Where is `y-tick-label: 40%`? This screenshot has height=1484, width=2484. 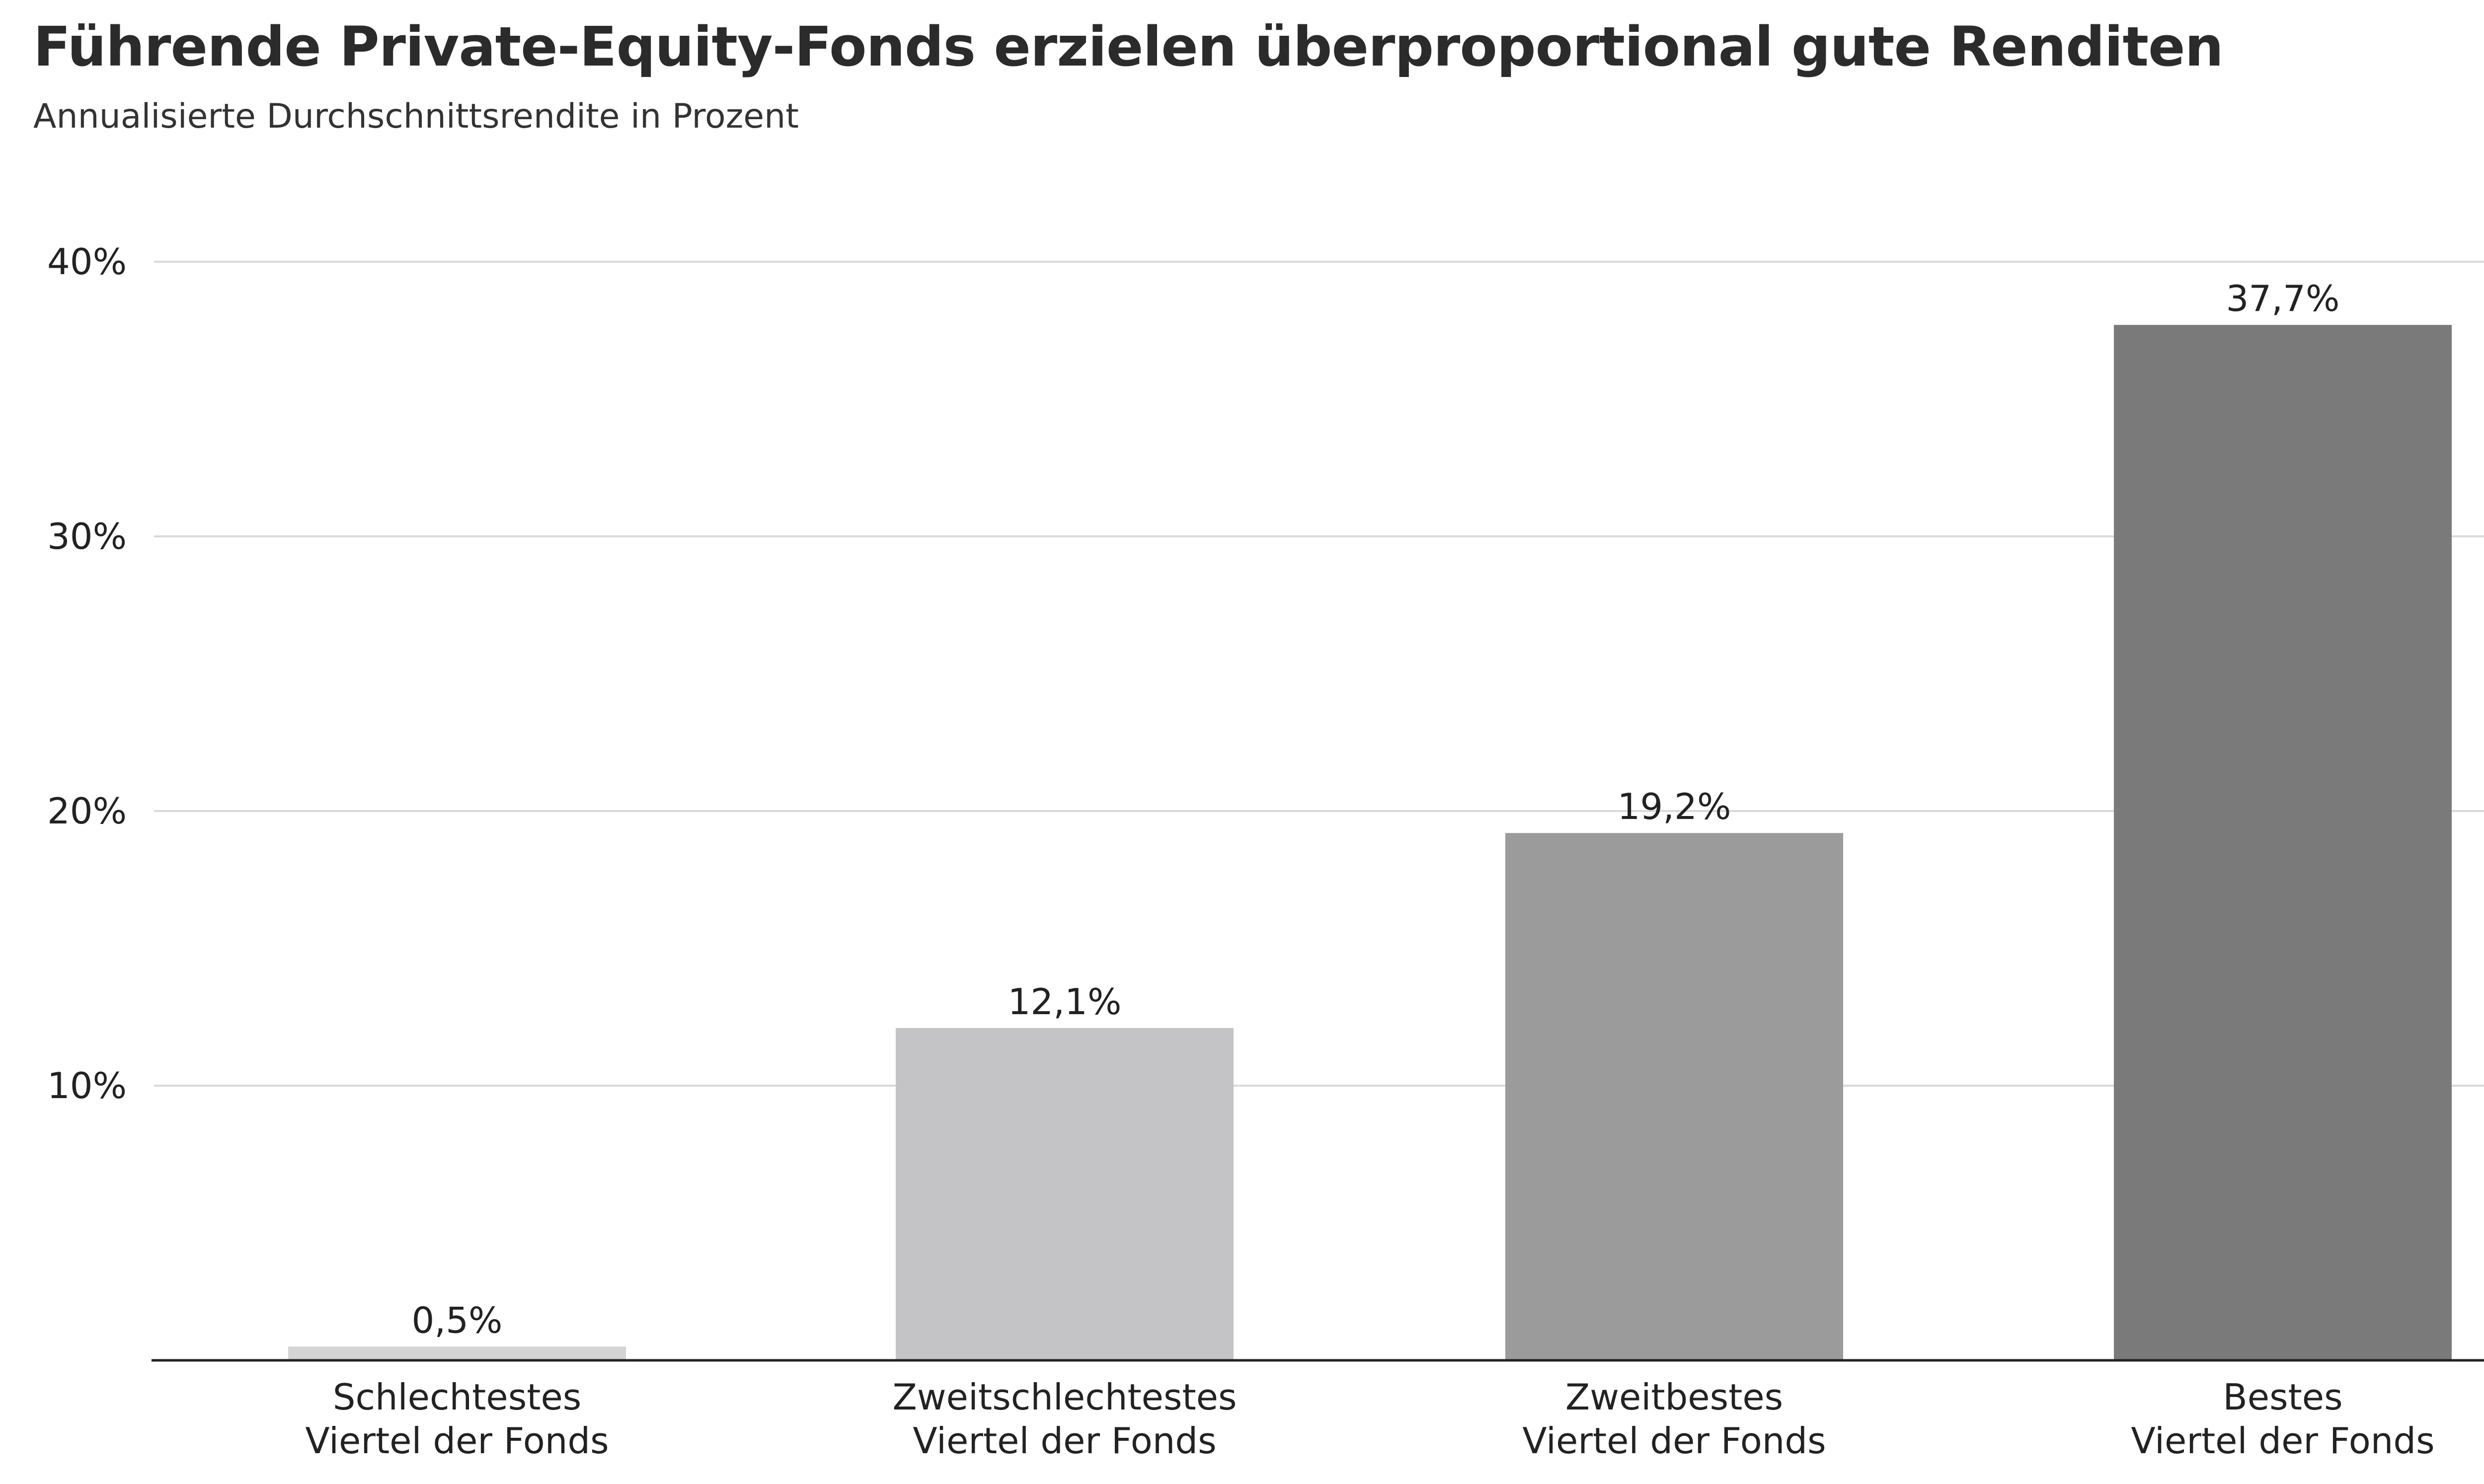 y-tick-label: 40% is located at coordinates (87, 262).